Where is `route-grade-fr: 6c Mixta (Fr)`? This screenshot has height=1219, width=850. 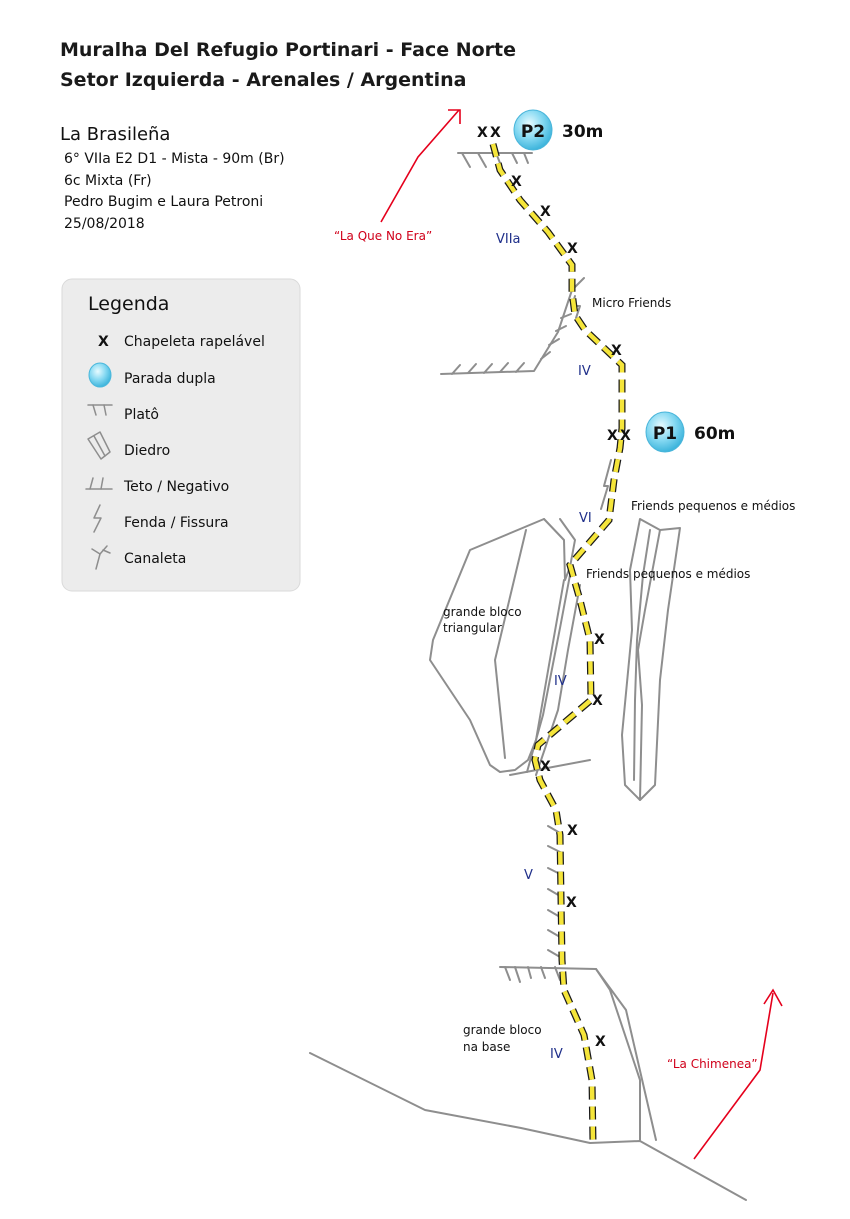 route-grade-fr: 6c Mixta (Fr) is located at coordinates (108, 181).